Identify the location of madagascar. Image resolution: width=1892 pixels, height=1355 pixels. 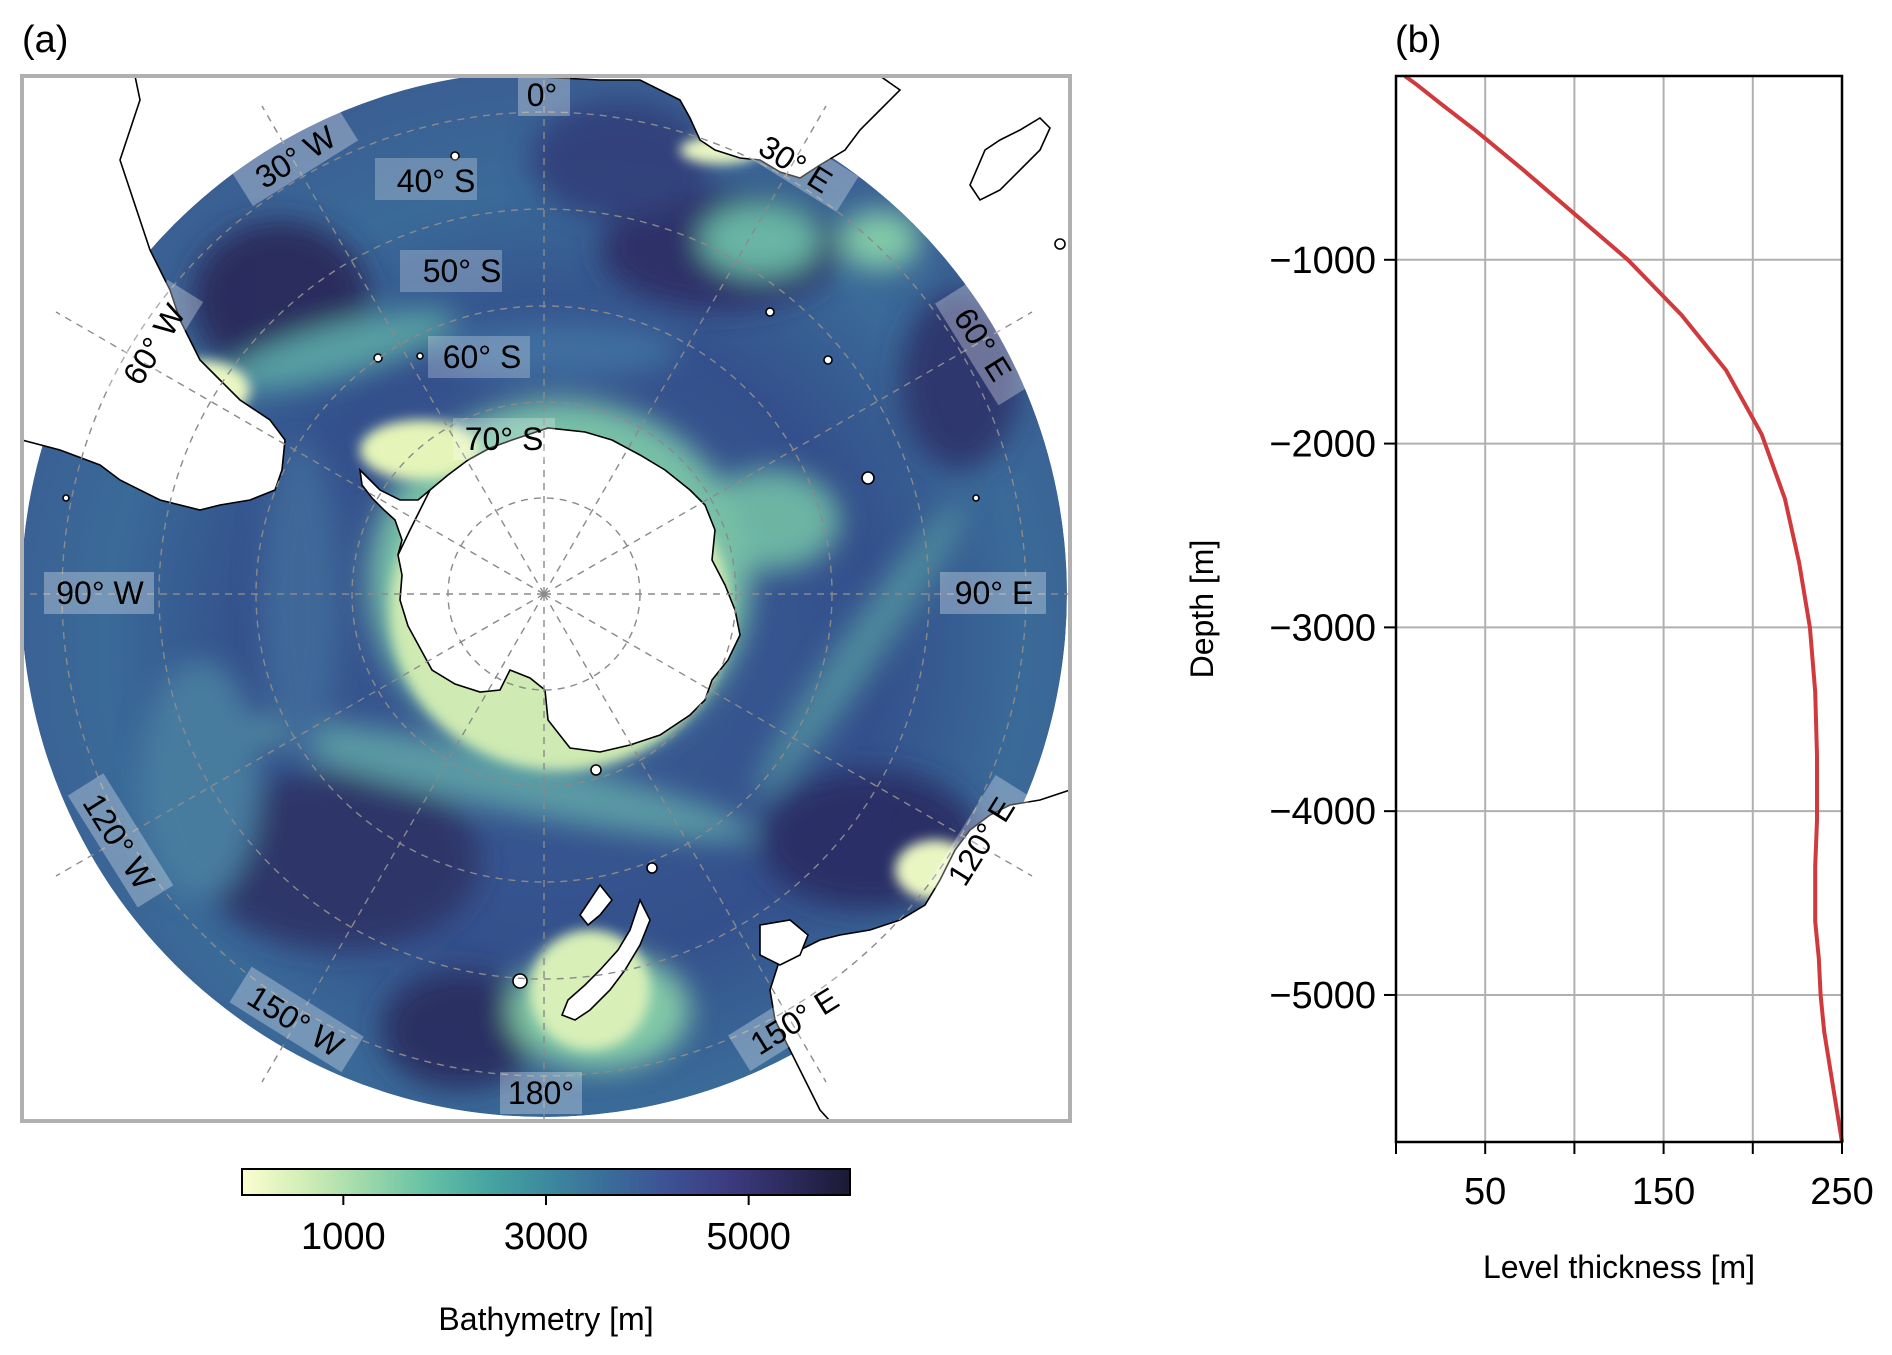
(1010, 159).